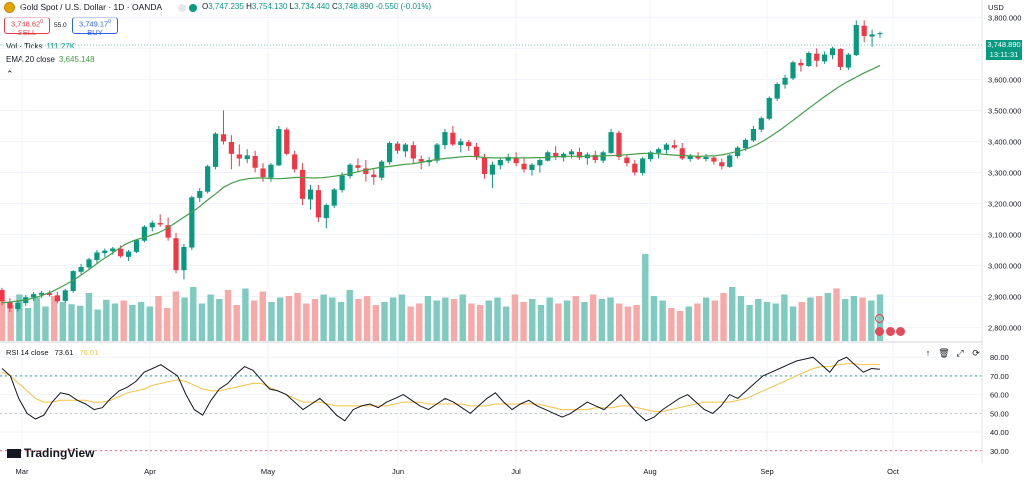 The height and width of the screenshot is (483, 1024). I want to click on last-price-tag: 3,748.890, so click(1004, 45).